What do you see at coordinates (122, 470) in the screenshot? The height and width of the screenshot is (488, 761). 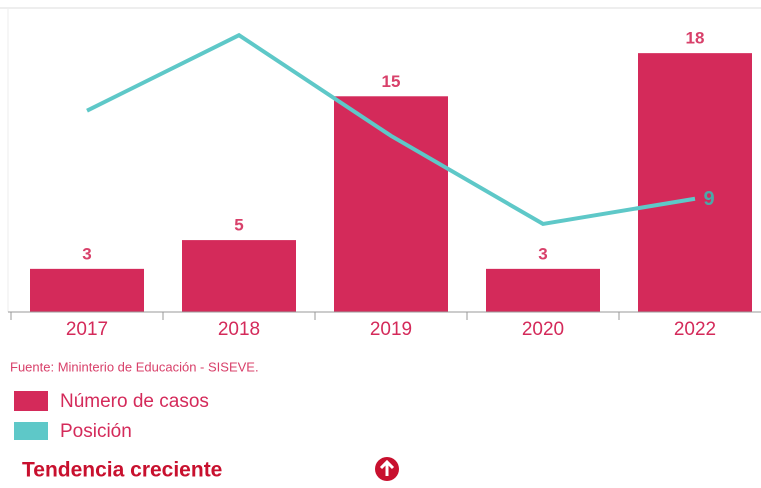 I see `trend-label: Tendencia creciente` at bounding box center [122, 470].